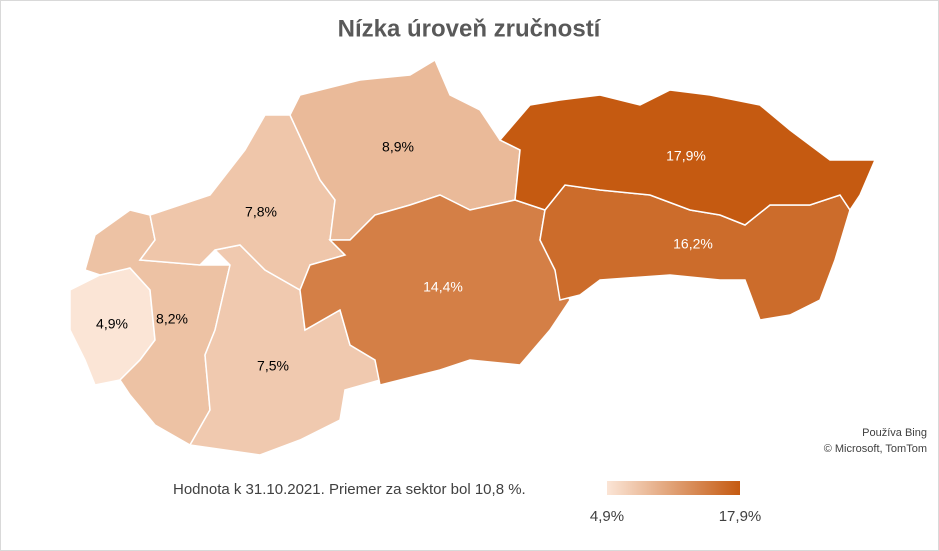 This screenshot has height=551, width=939. What do you see at coordinates (894, 433) in the screenshot?
I see `attribution: Používa Bing` at bounding box center [894, 433].